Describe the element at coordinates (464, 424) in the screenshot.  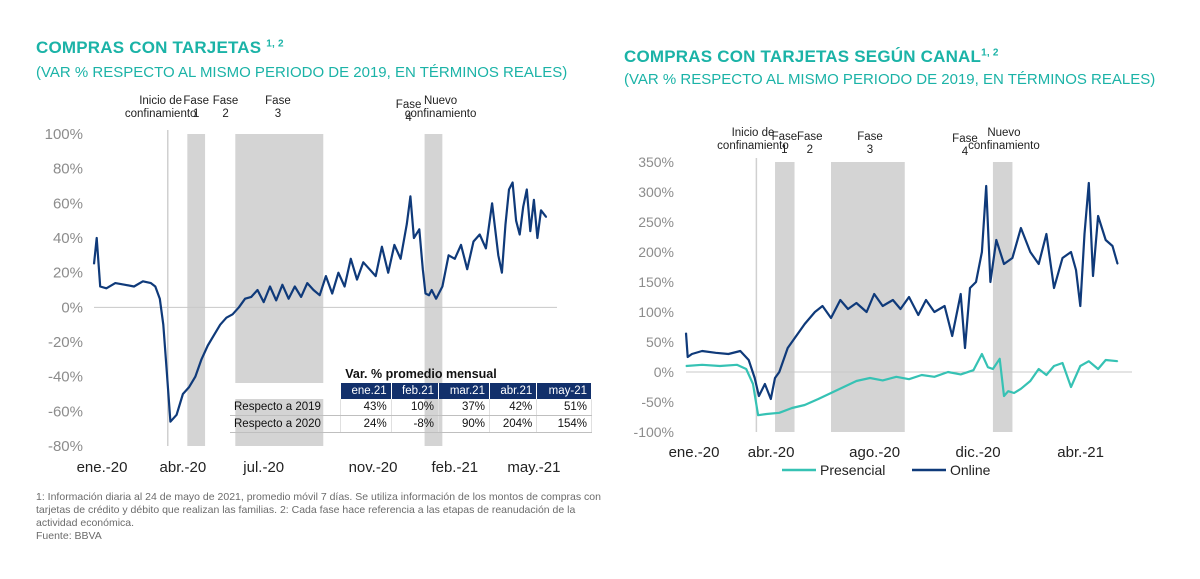
I see `table-cell: 90%` at that location.